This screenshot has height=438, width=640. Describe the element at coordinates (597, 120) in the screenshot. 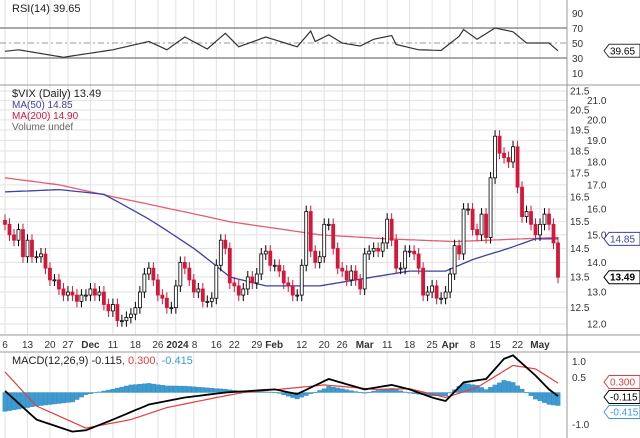

I see `price-tick-label: 20.0` at that location.